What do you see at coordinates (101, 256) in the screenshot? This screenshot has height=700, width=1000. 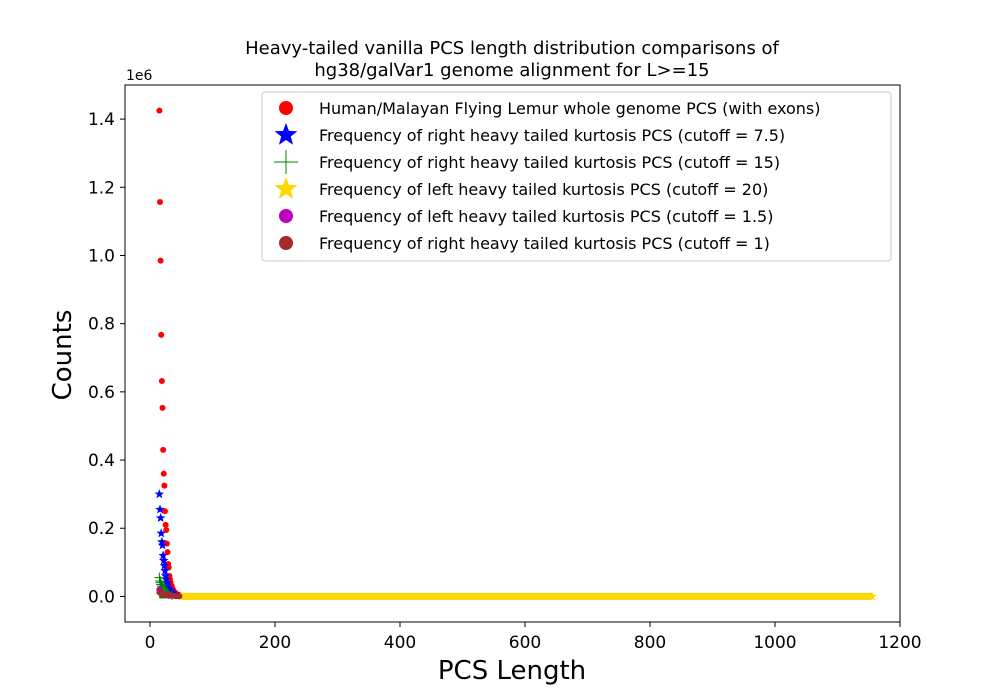 I see `y-tick-label: 1.0` at bounding box center [101, 256].